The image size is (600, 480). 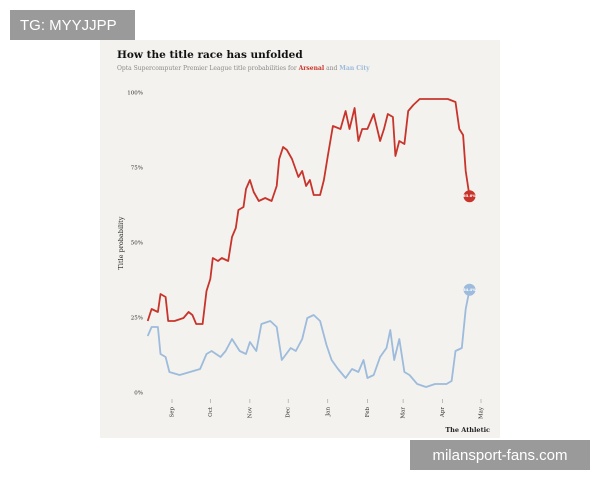 What do you see at coordinates (121, 242) in the screenshot?
I see `y-axis-label: Title probability` at bounding box center [121, 242].